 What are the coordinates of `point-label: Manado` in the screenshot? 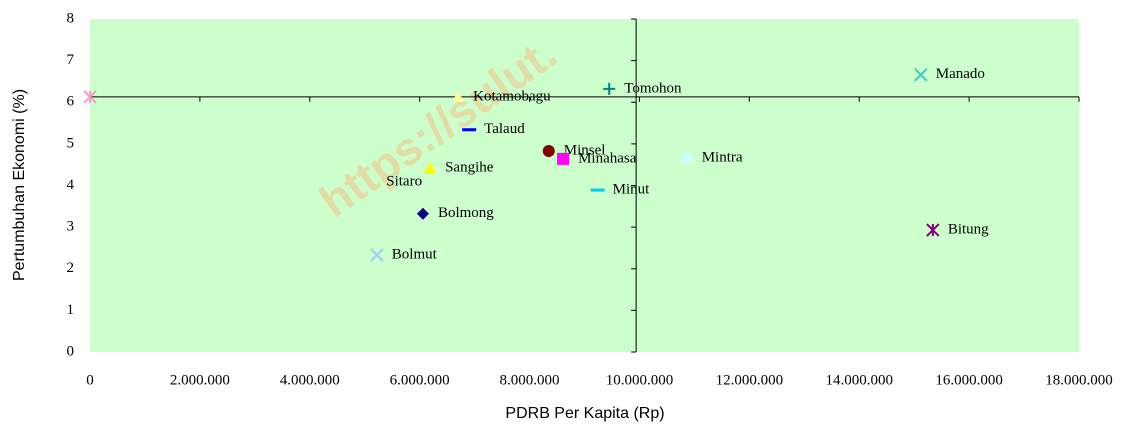 It's located at (960, 74).